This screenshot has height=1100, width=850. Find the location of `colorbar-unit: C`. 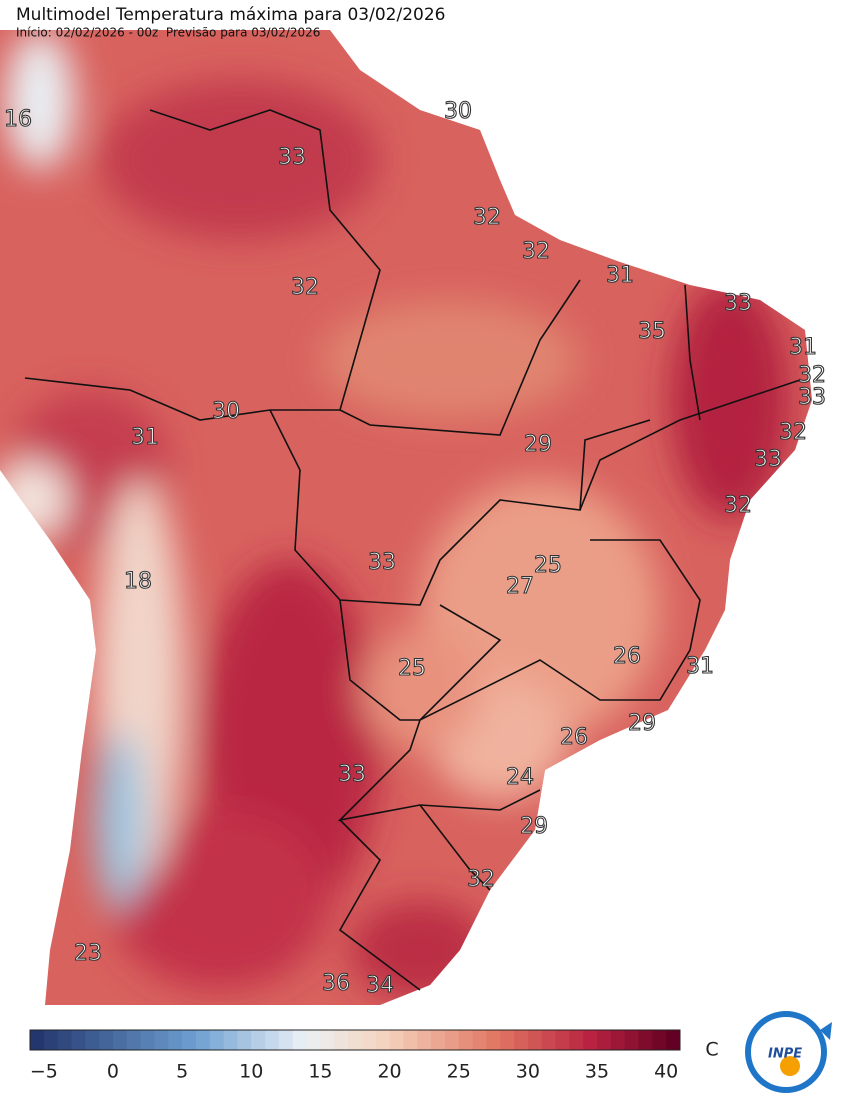

colorbar-unit: C is located at coordinates (711, 1050).